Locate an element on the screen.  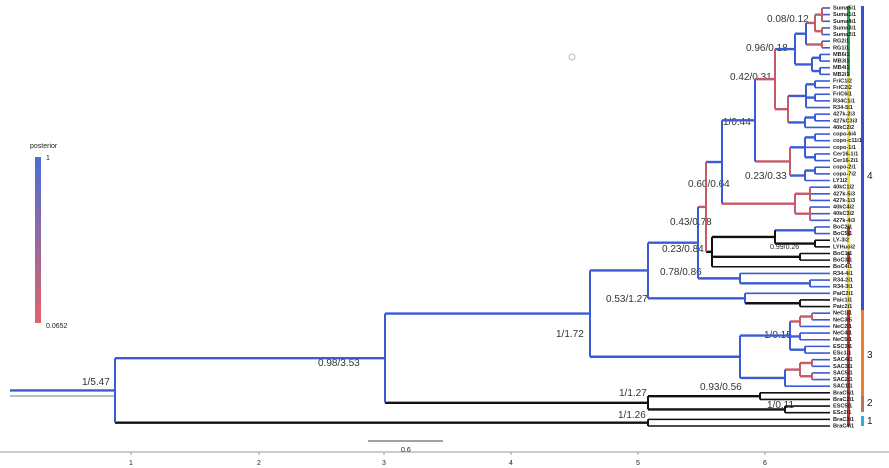
tip-label: 40kC4i2 is located at coordinates (843, 208).